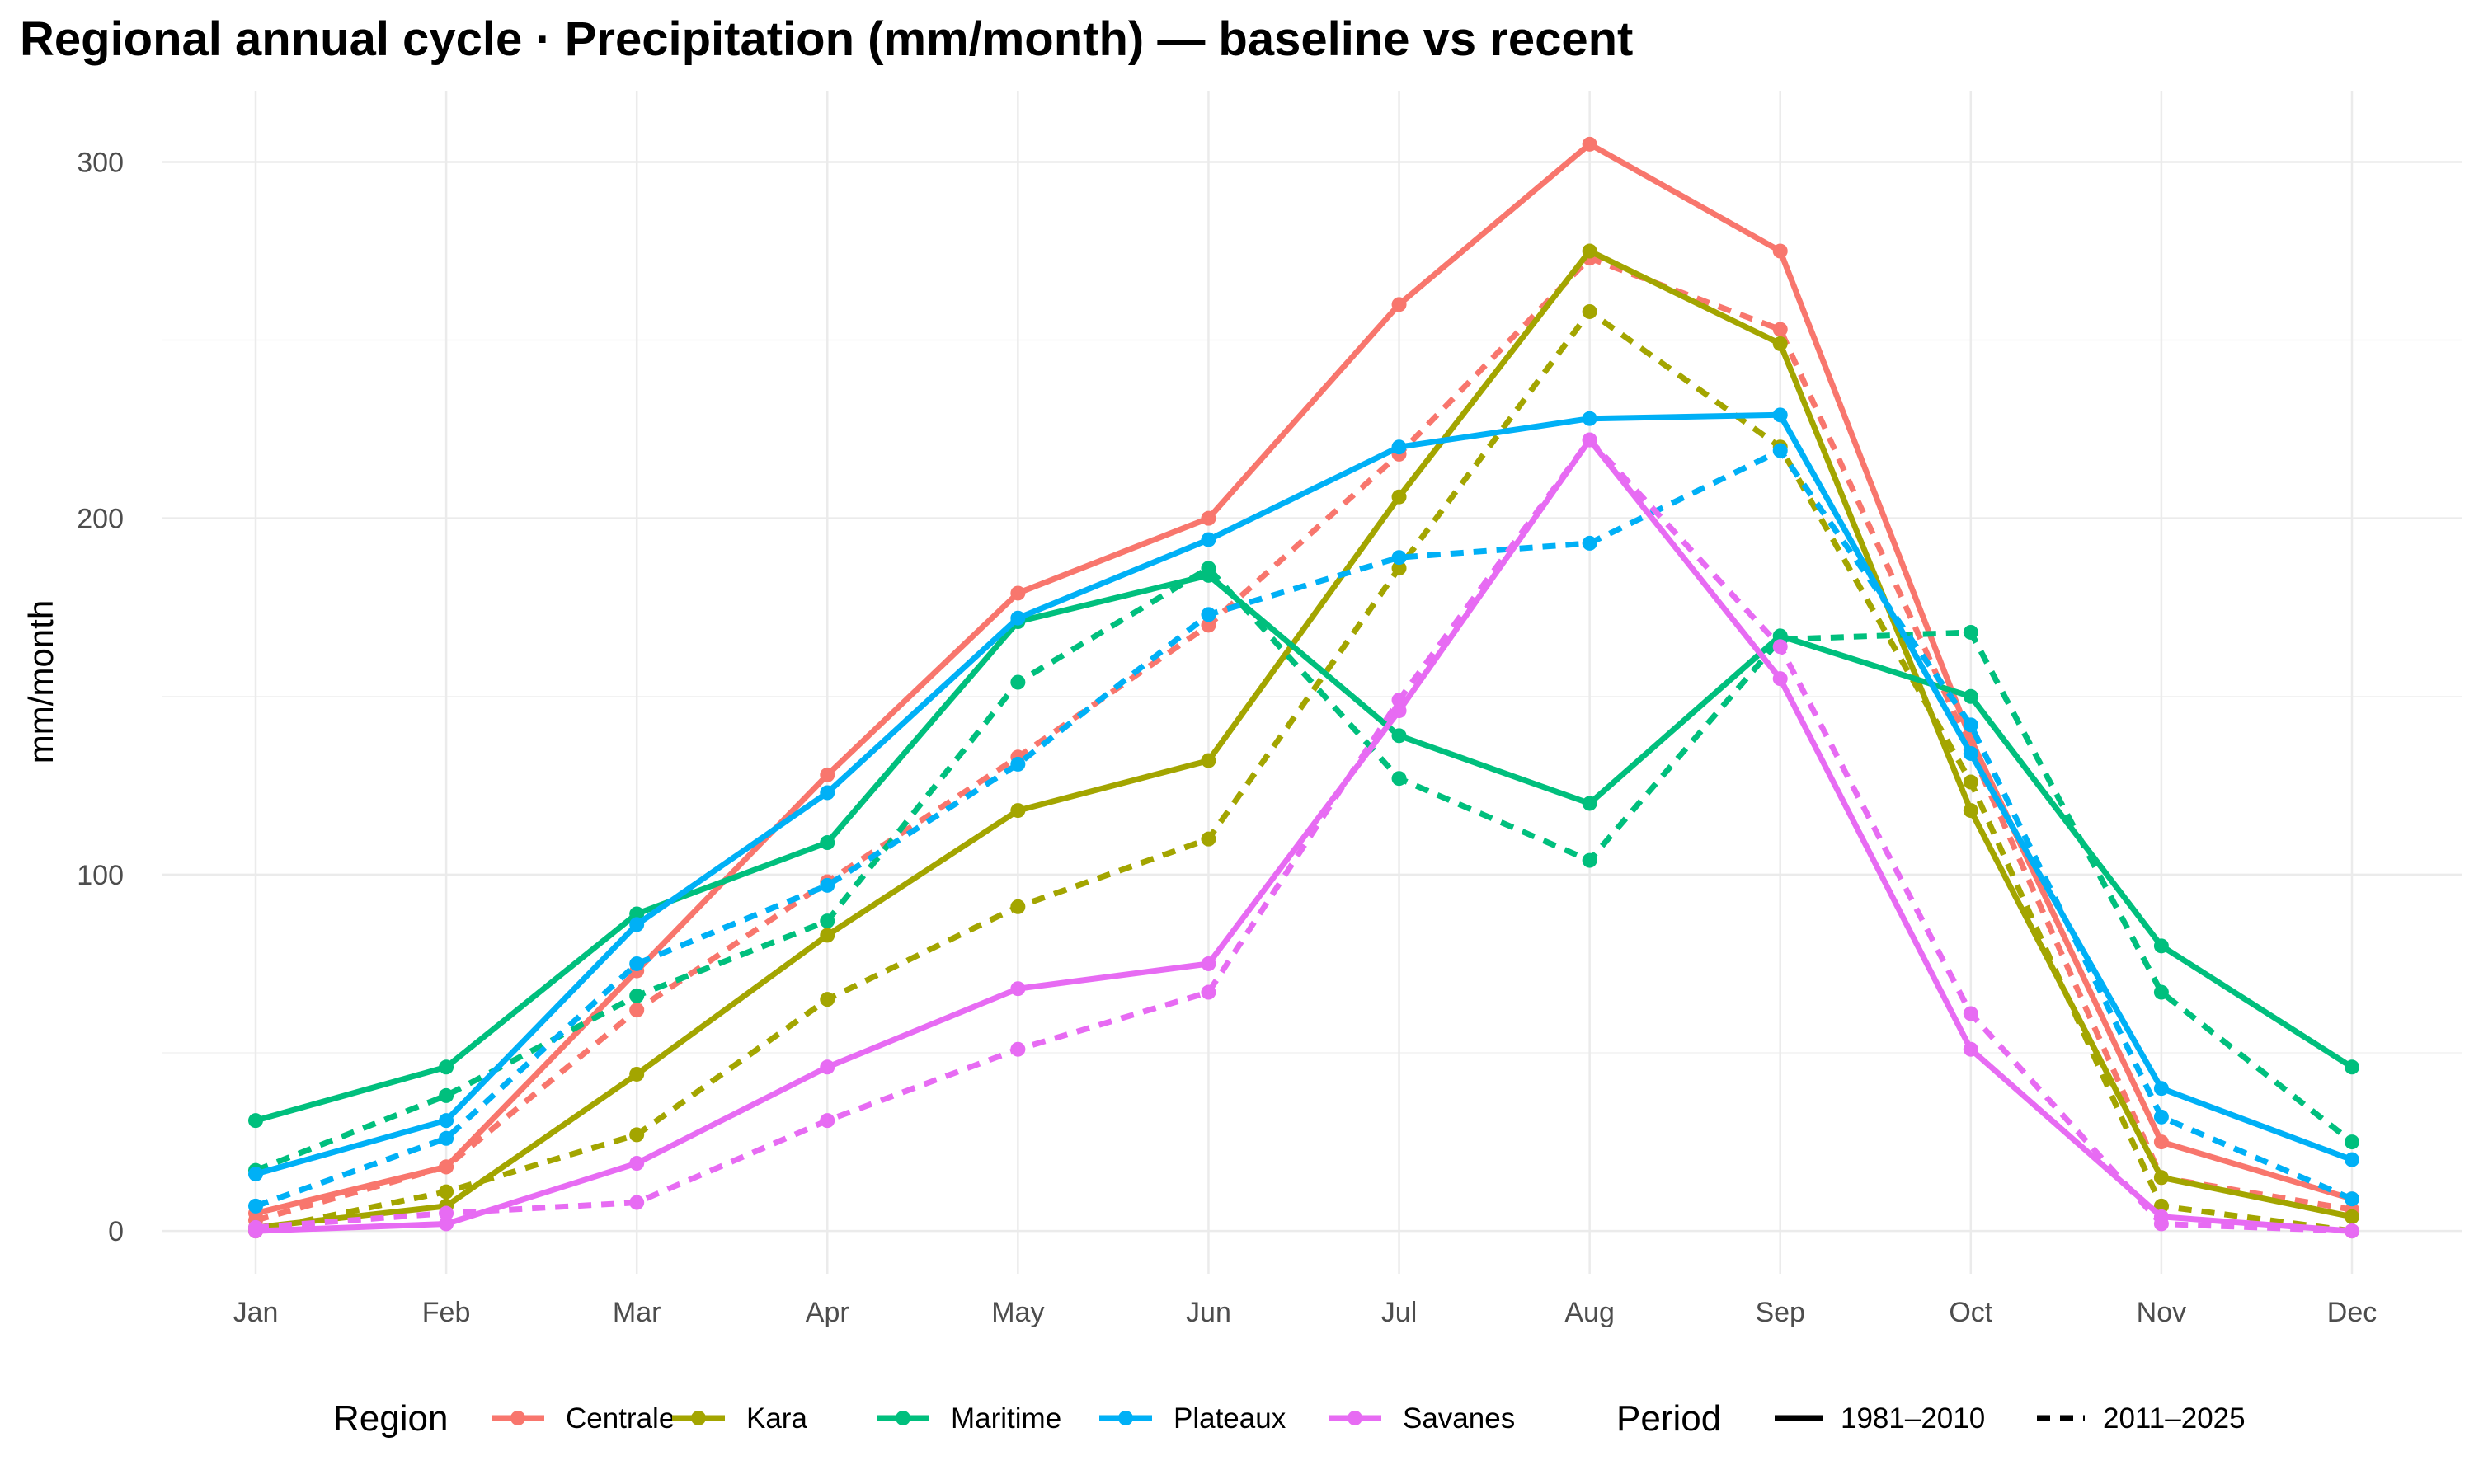 The image size is (2474, 1484). Describe the element at coordinates (446, 1312) in the screenshot. I see `x-tick-label: Feb` at that location.